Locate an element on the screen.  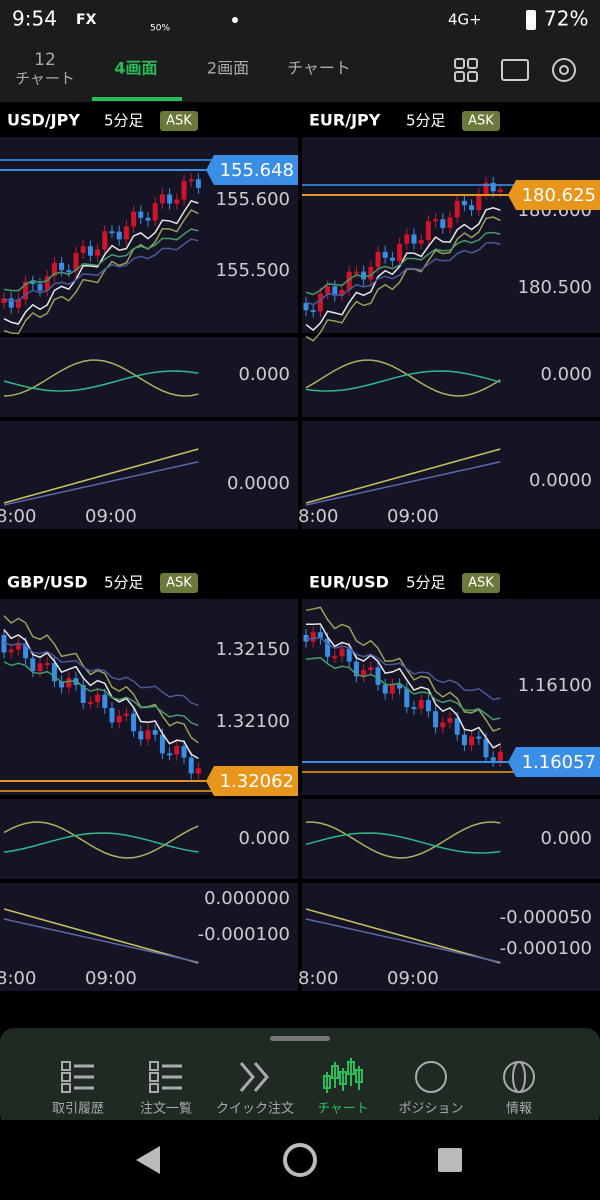
system-nav is located at coordinates (300, 1160).